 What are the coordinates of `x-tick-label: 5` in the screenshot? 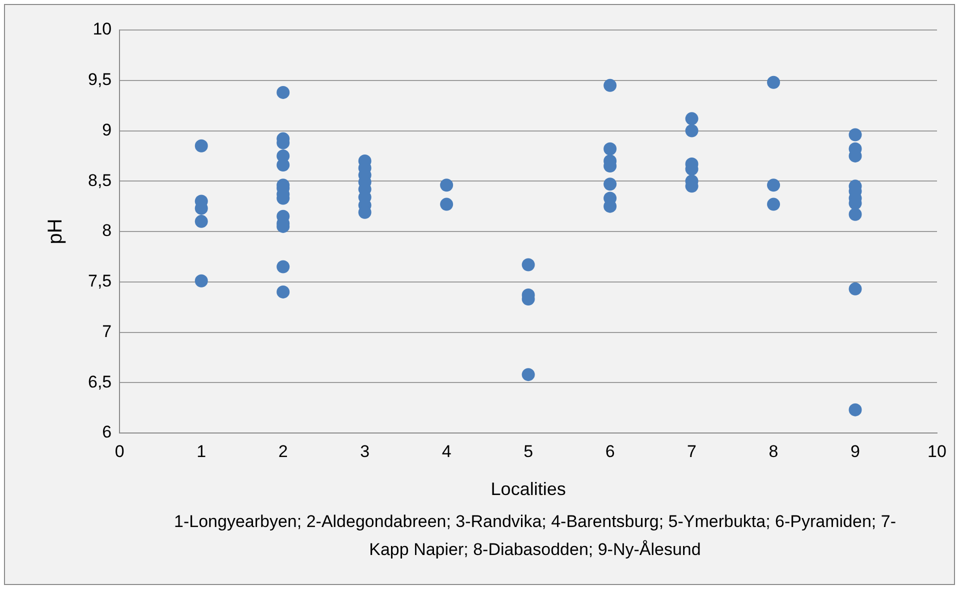 It's located at (529, 451).